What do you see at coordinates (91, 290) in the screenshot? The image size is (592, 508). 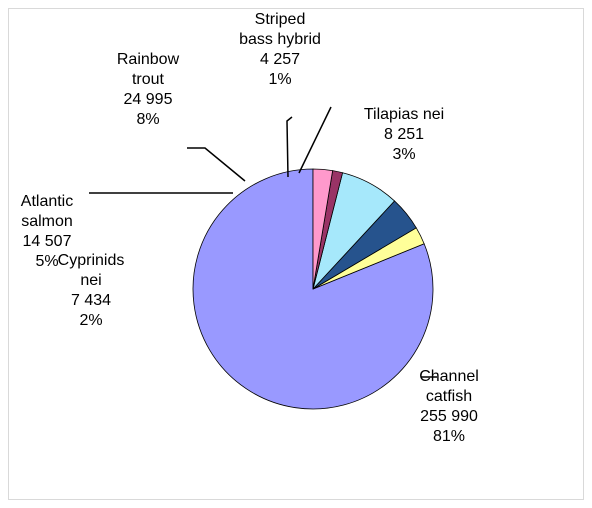 I see `data-label-cyprinids-nei: Cyprinids nei 7 434 2%` at bounding box center [91, 290].